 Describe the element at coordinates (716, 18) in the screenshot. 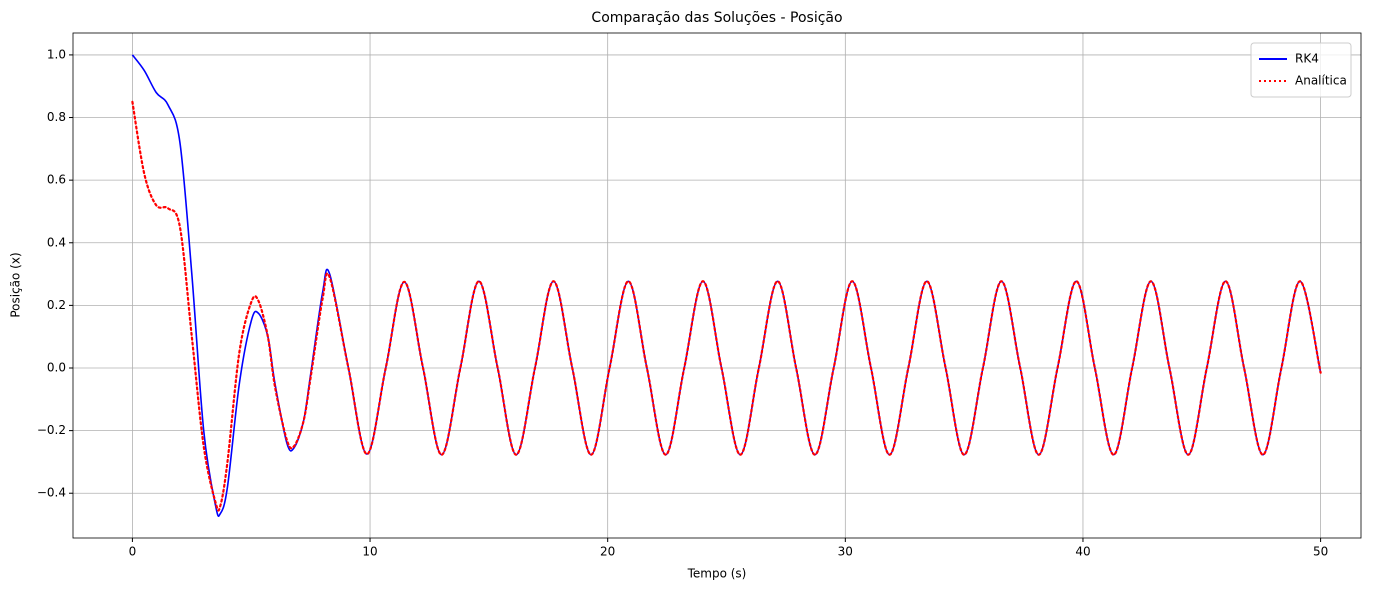

I see `chart-title: Comparação das Soluções - Posição` at that location.